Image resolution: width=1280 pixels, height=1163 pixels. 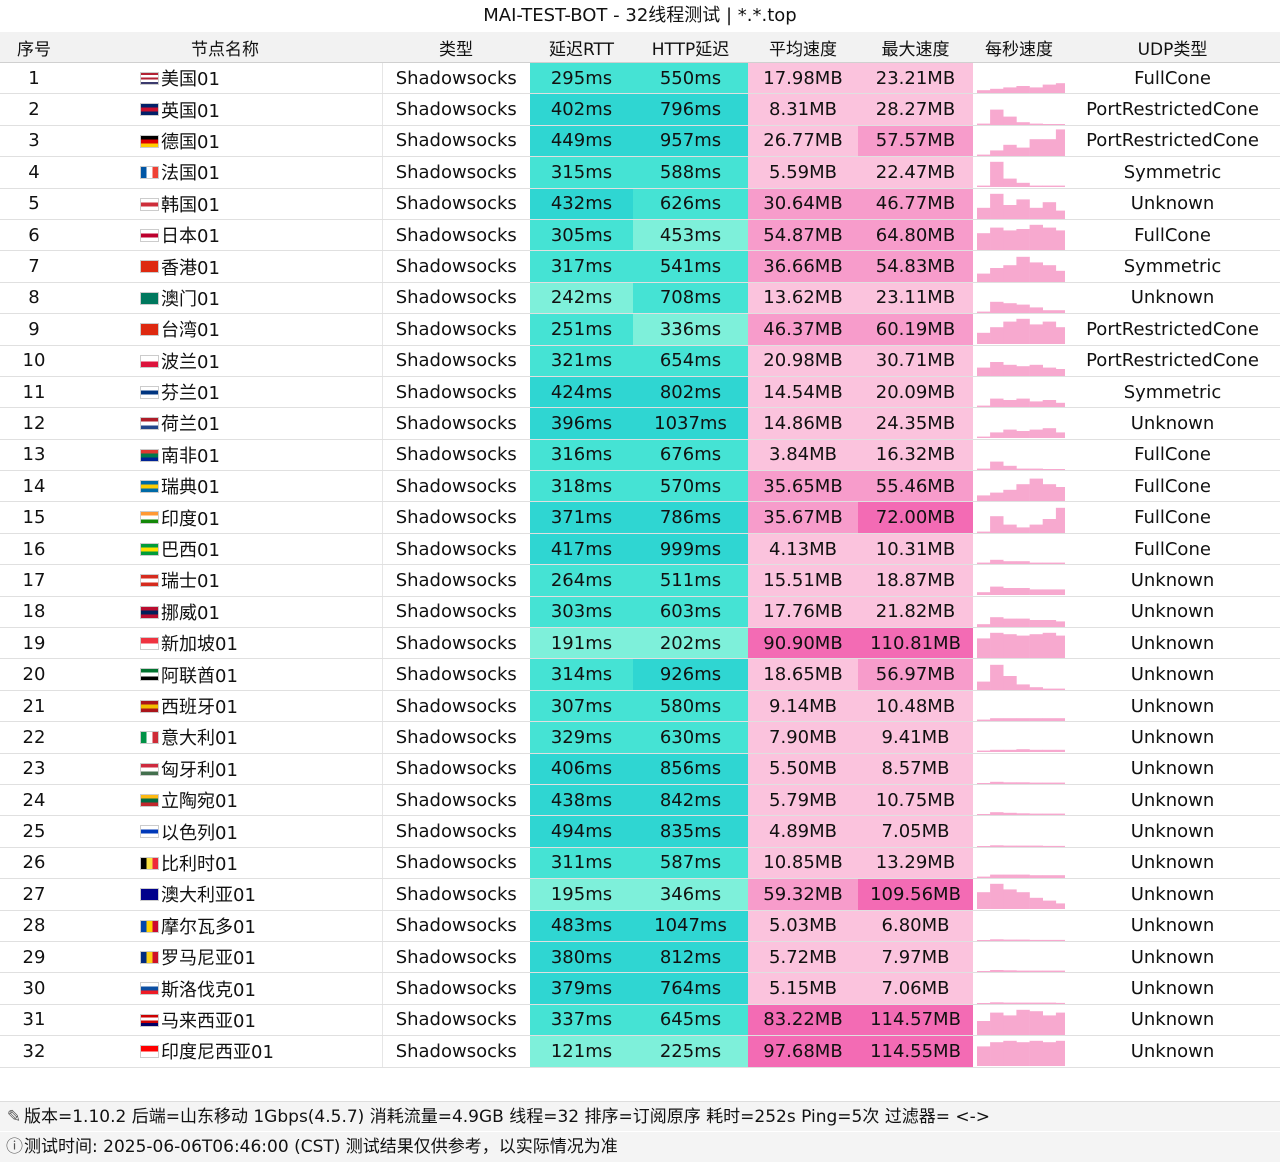 I want to click on rtt-latency: 424ms, so click(x=581, y=392).